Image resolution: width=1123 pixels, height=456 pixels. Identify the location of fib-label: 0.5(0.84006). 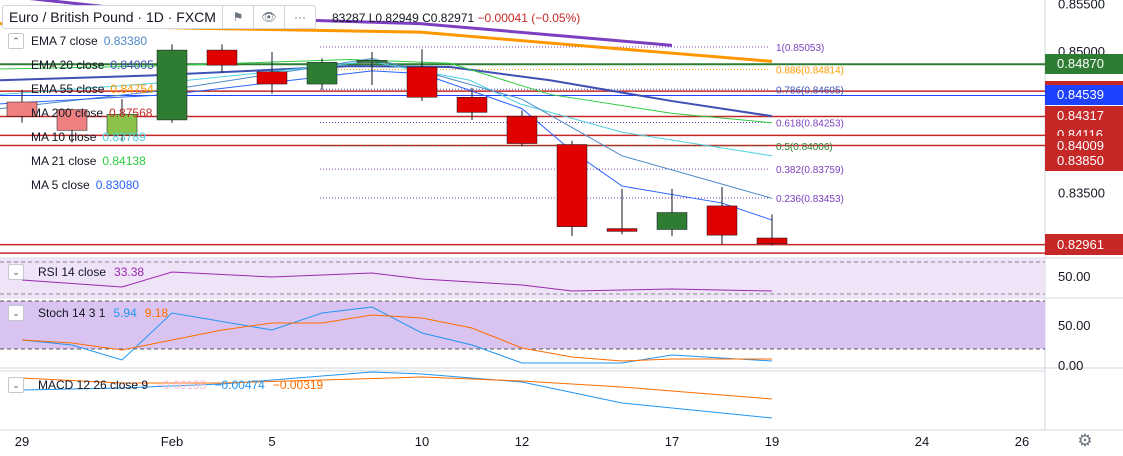
(804, 147).